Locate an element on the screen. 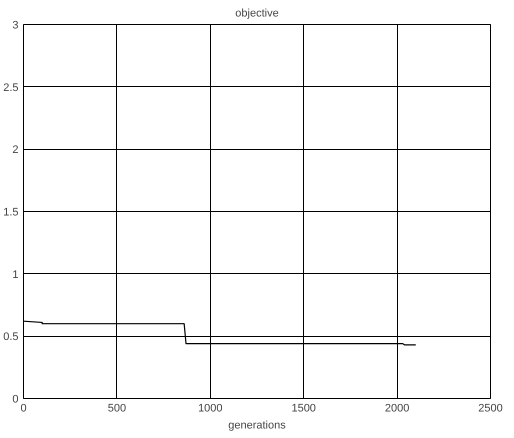 This screenshot has height=438, width=514. y-tick-label: 1.5 is located at coordinates (11, 212).